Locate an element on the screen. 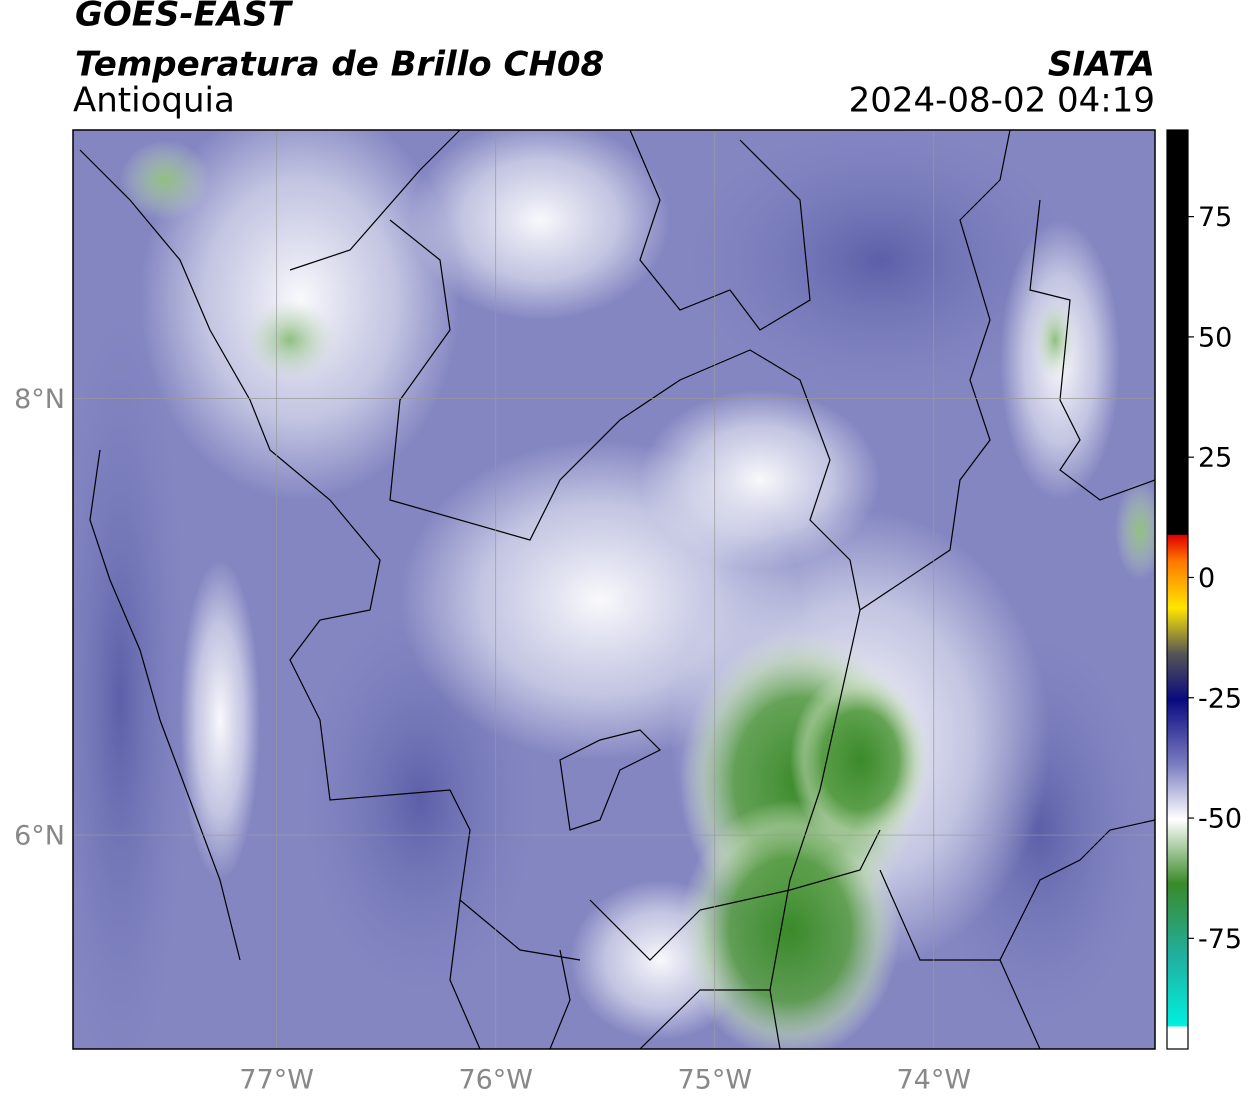 This screenshot has height=1103, width=1252. colorbar-tick-label: -75 is located at coordinates (1220, 939).